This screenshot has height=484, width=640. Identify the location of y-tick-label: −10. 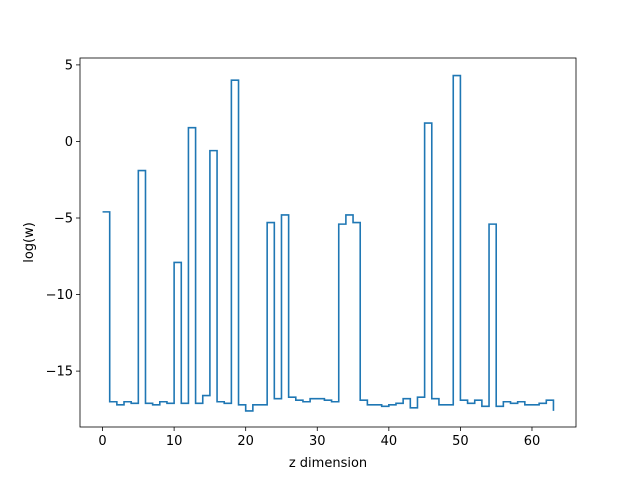
(59, 295).